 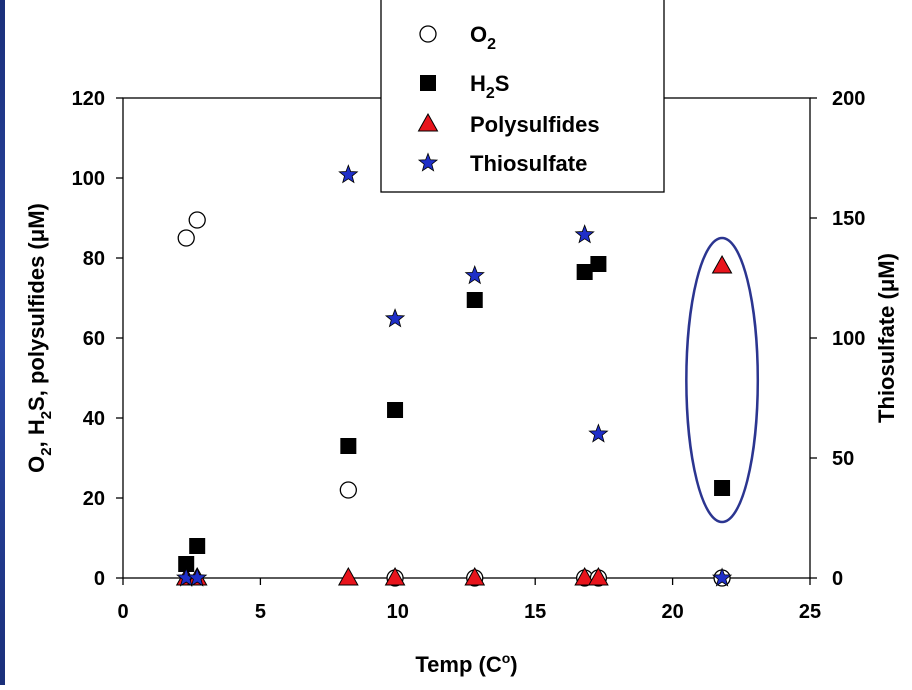 What do you see at coordinates (94, 419) in the screenshot?
I see `y-left-tick-label: 40` at bounding box center [94, 419].